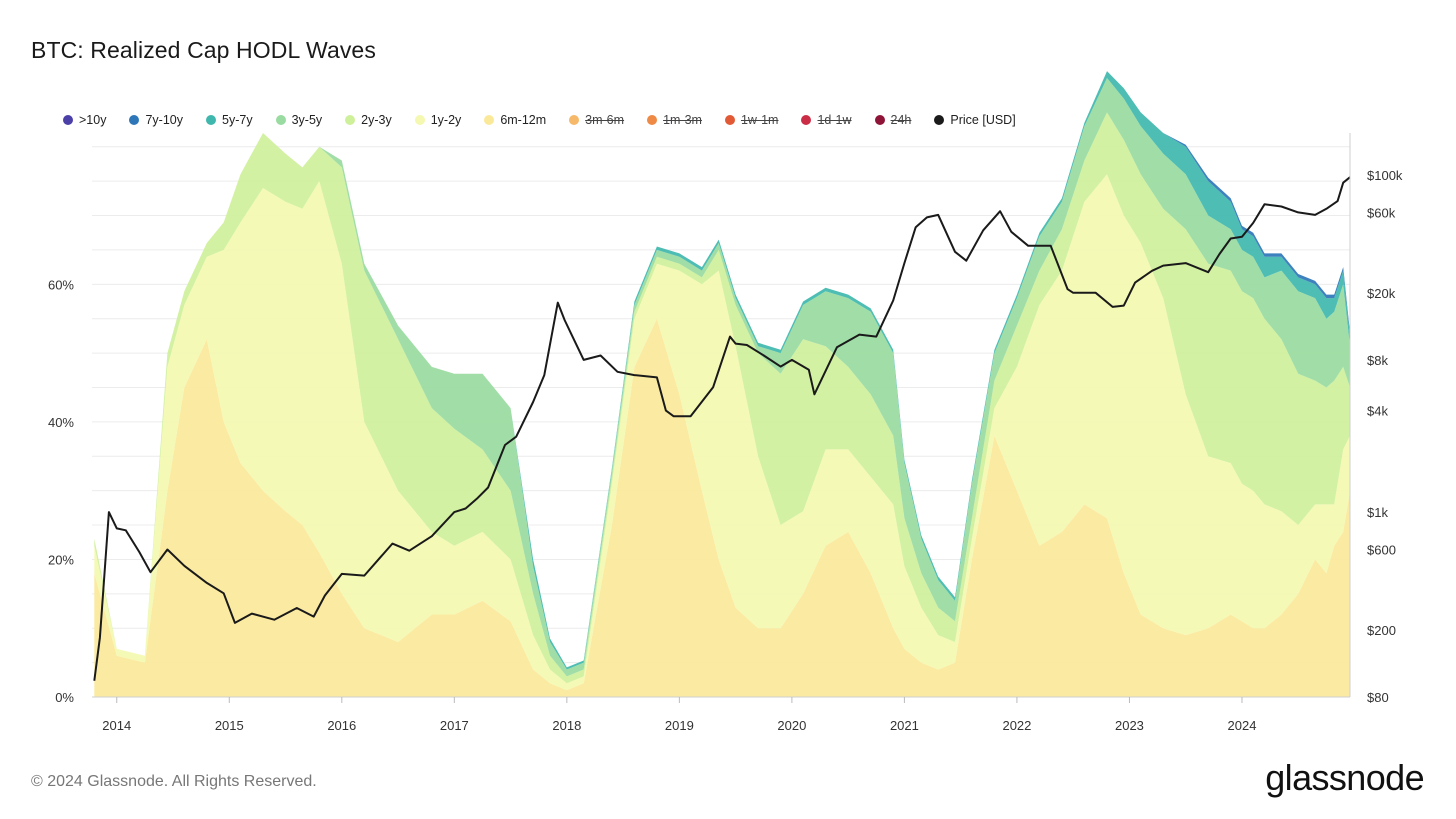 This screenshot has height=819, width=1456. I want to click on price-tick-label: $20k, so click(1381, 293).